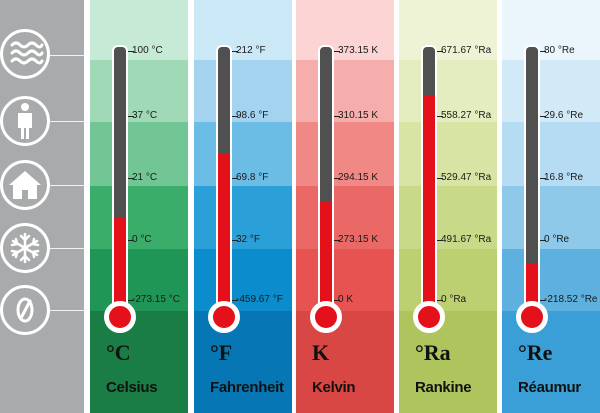  Describe the element at coordinates (334, 387) in the screenshot. I see `scale-name: Kelvin` at that location.